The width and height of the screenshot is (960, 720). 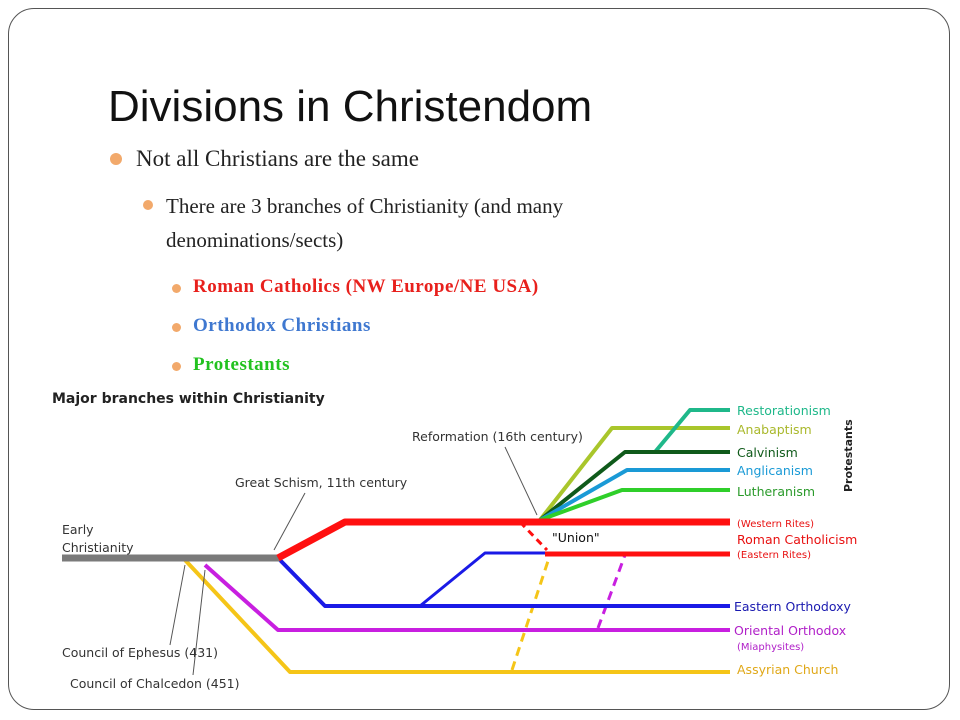 I want to click on oriental-line, so click(x=466, y=597).